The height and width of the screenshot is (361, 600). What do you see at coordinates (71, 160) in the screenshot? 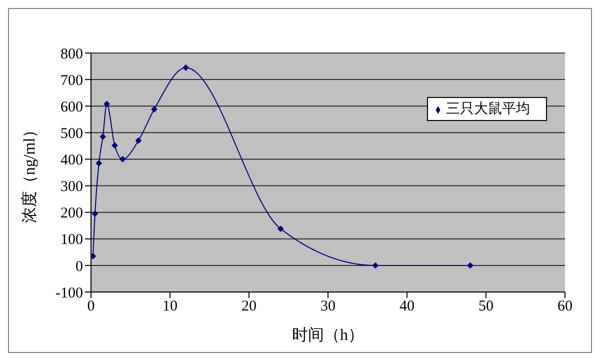
I see `y-tick-label: 400` at bounding box center [71, 160].